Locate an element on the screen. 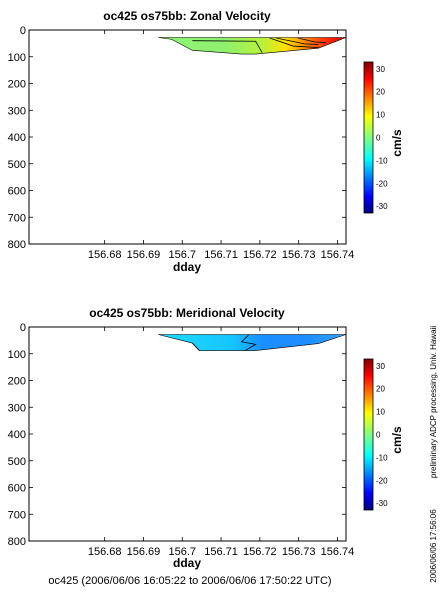 The height and width of the screenshot is (595, 445). meridional-xtick-label: 156.73 is located at coordinates (299, 552).